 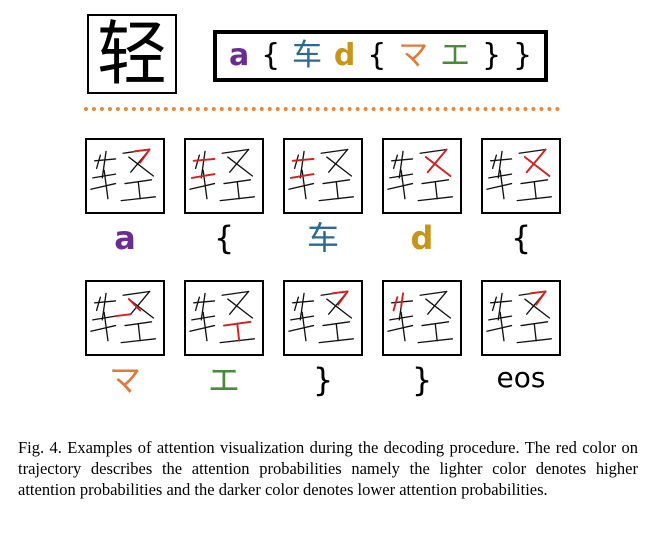 I want to click on attention-step: eos, so click(x=524, y=336).